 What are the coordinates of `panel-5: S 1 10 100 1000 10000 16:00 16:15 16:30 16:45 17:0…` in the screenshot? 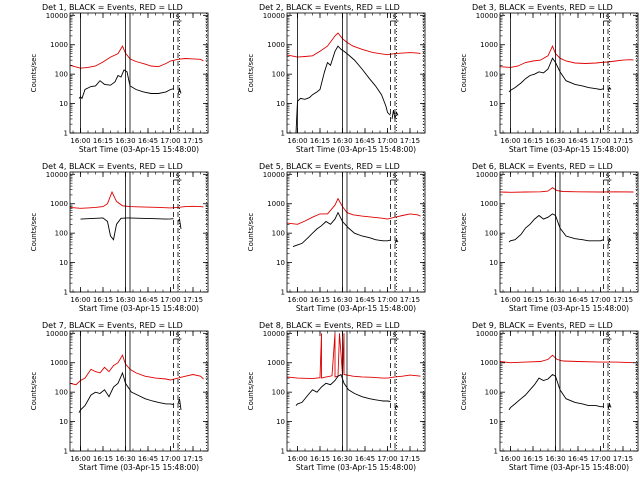 It's located at (336, 237).